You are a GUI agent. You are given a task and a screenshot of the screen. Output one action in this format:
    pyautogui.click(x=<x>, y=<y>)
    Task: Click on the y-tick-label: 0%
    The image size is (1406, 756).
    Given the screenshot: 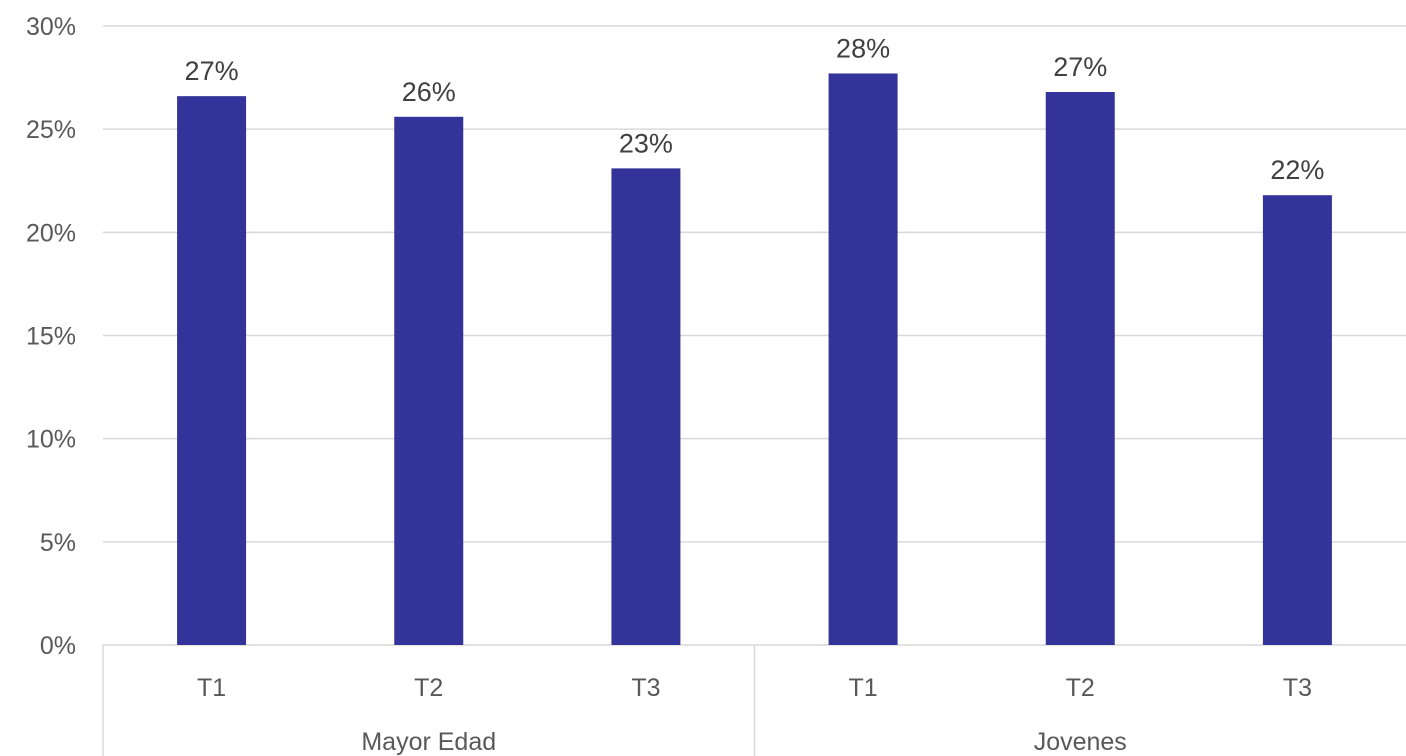 What is the action you would take?
    pyautogui.click(x=58, y=646)
    